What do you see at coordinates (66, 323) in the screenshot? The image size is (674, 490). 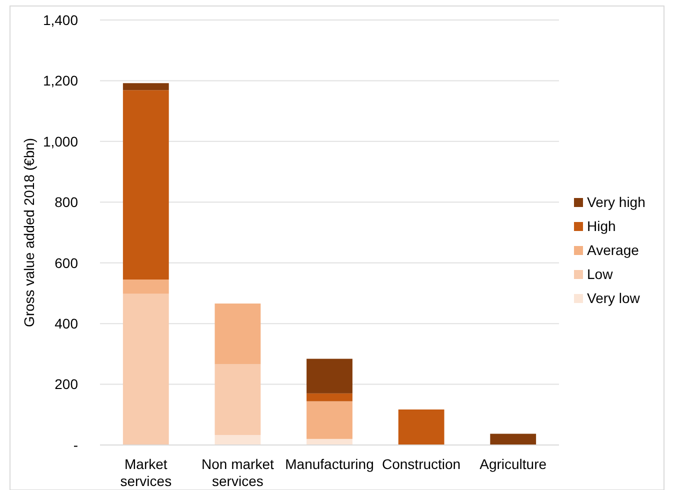 I see `y-tick-label: 400` at bounding box center [66, 323].